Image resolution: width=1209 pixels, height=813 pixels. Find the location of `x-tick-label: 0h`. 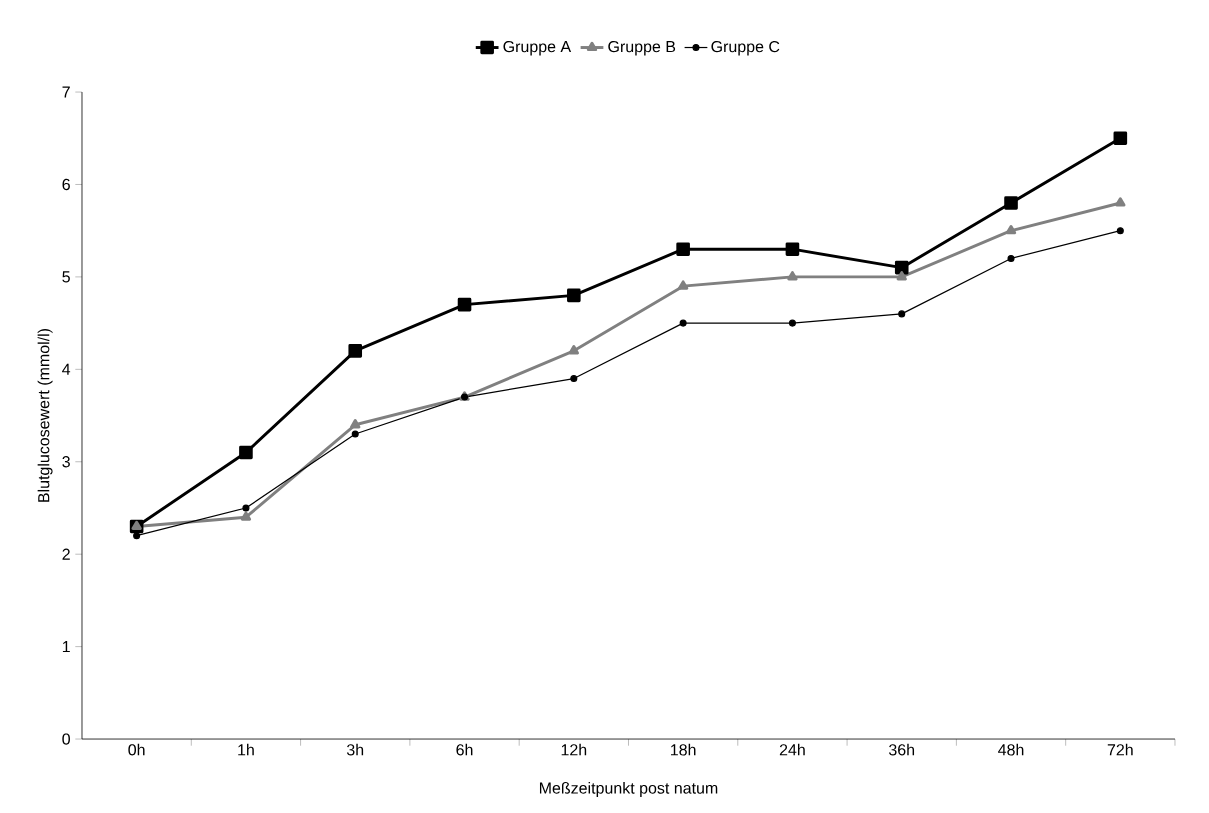

x-tick-label: 0h is located at coordinates (136, 749).